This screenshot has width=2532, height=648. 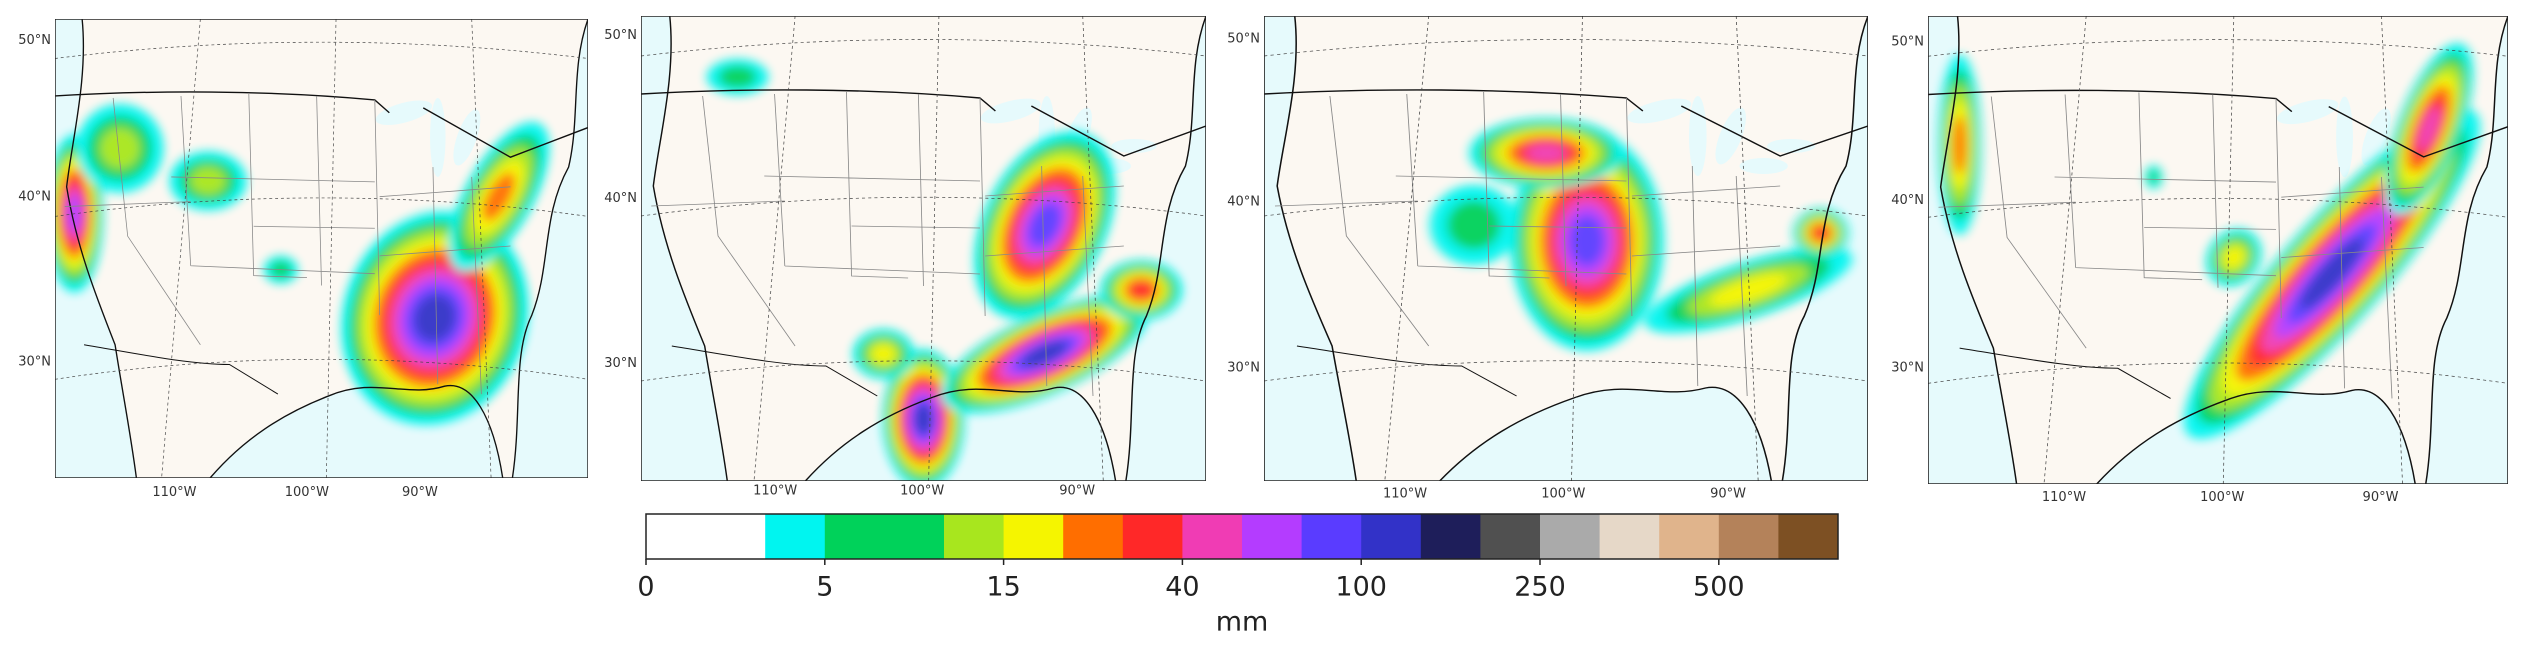 I want to click on colorbar-tick-label: 40, so click(x=1182, y=587).